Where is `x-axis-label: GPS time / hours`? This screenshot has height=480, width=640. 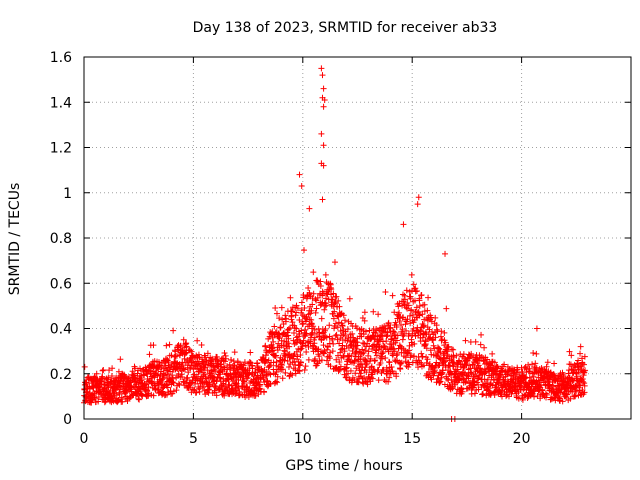
x-axis-label: GPS time / hours is located at coordinates (343, 466).